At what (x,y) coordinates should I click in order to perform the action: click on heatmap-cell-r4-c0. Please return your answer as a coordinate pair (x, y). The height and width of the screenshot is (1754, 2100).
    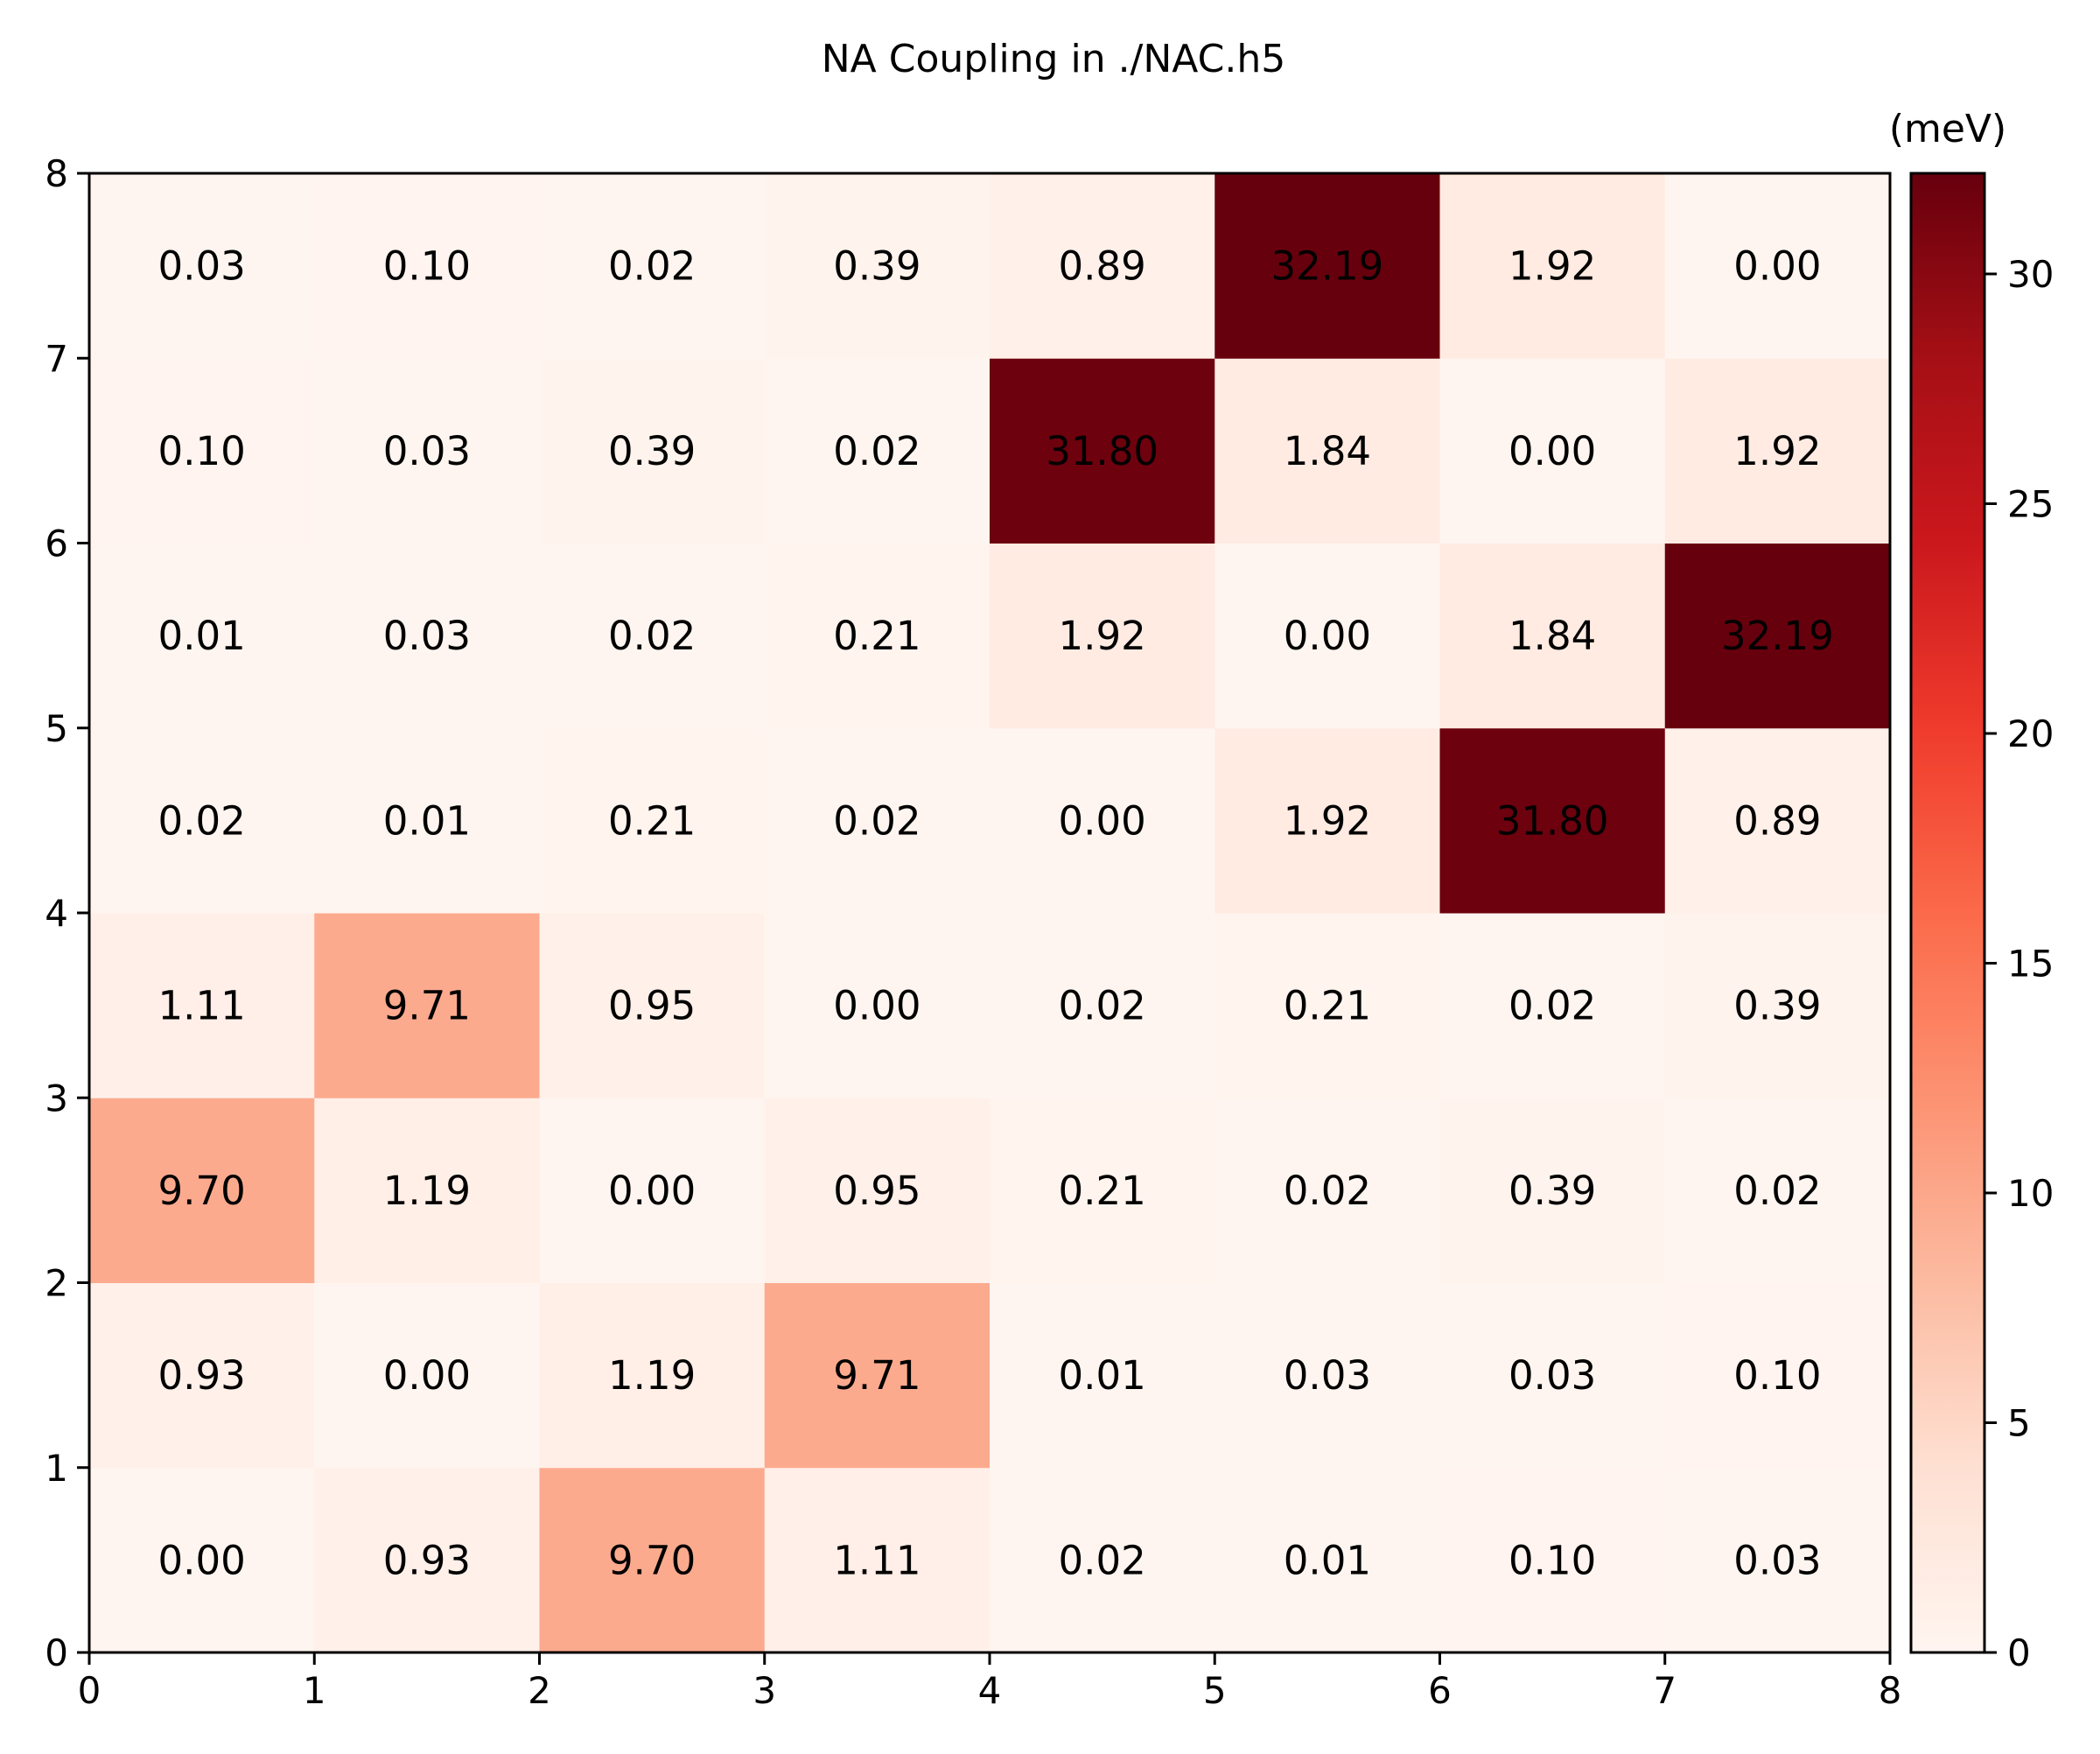
    Looking at the image, I should click on (202, 820).